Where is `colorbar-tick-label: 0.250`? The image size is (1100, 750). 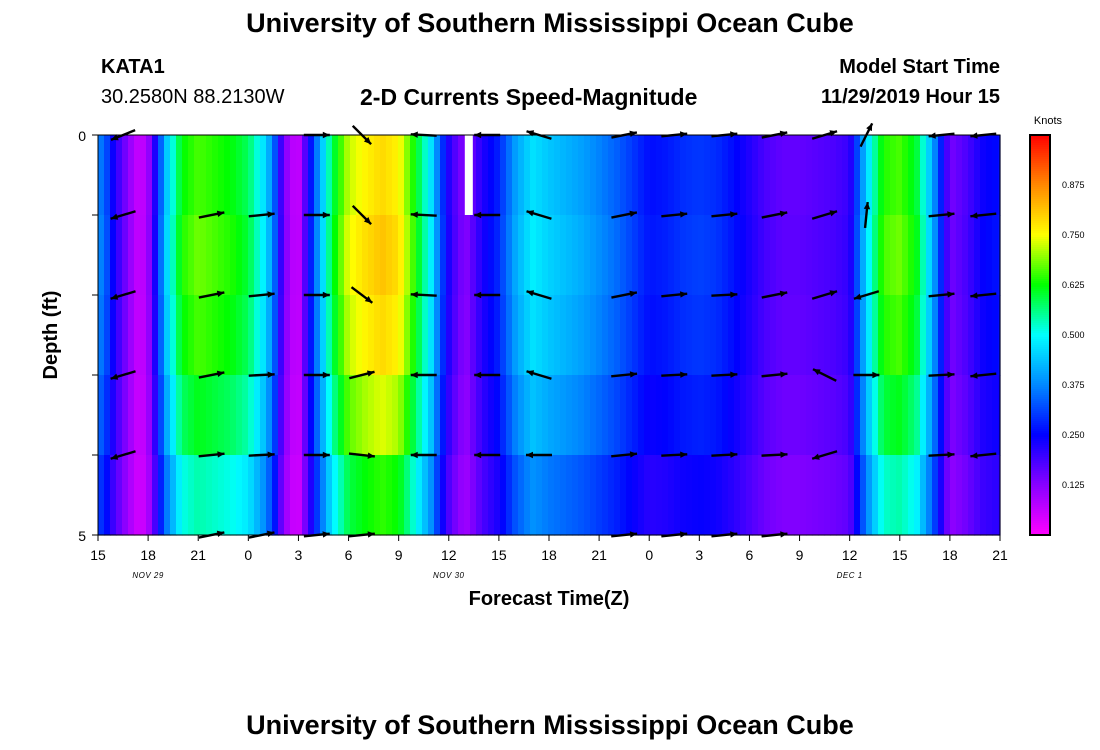 colorbar-tick-label: 0.250 is located at coordinates (1073, 435).